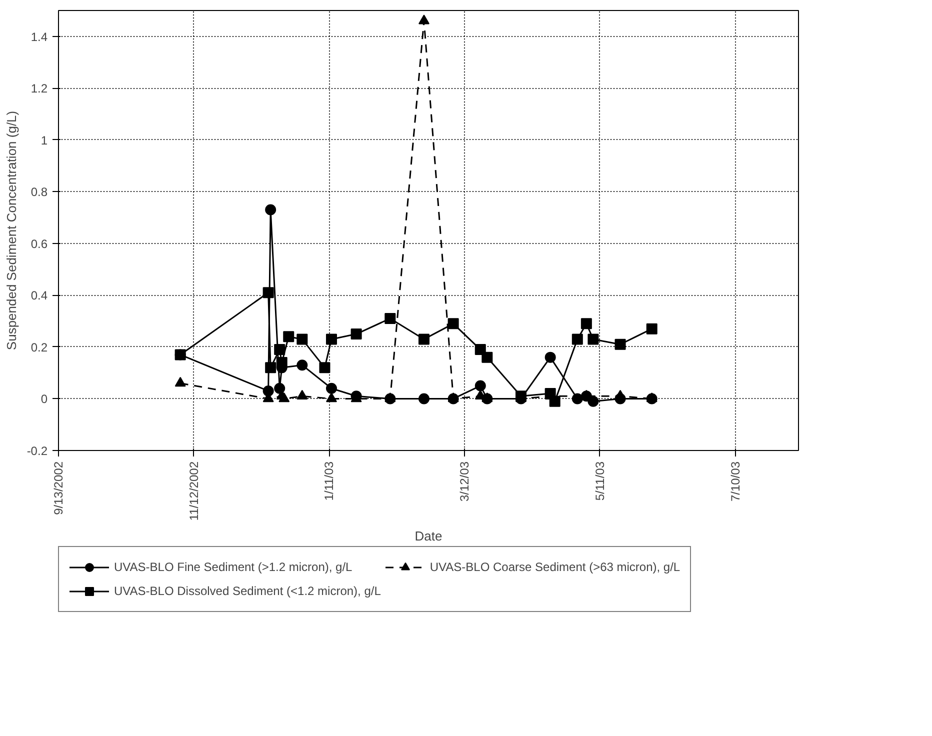 The width and height of the screenshot is (932, 736). Describe the element at coordinates (735, 481) in the screenshot. I see `x-tick-label: 7/10/03` at that location.